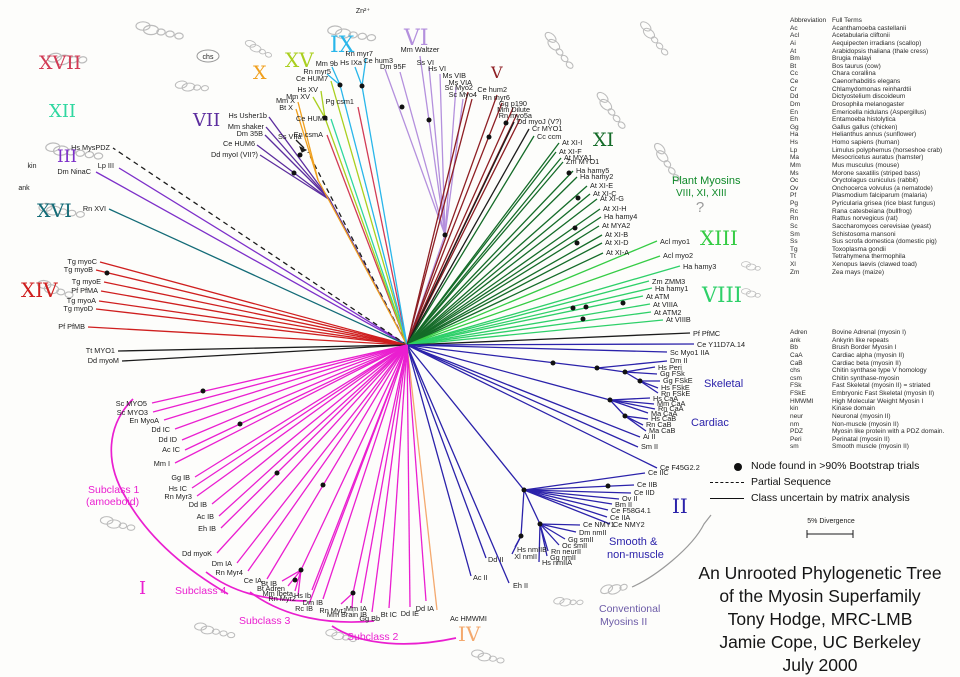 Image resolution: width=960 pixels, height=677 pixels. Describe the element at coordinates (866, 242) in the screenshot. I see `table-row: Ss Sus scrofa domestica (domestic pig)` at that location.